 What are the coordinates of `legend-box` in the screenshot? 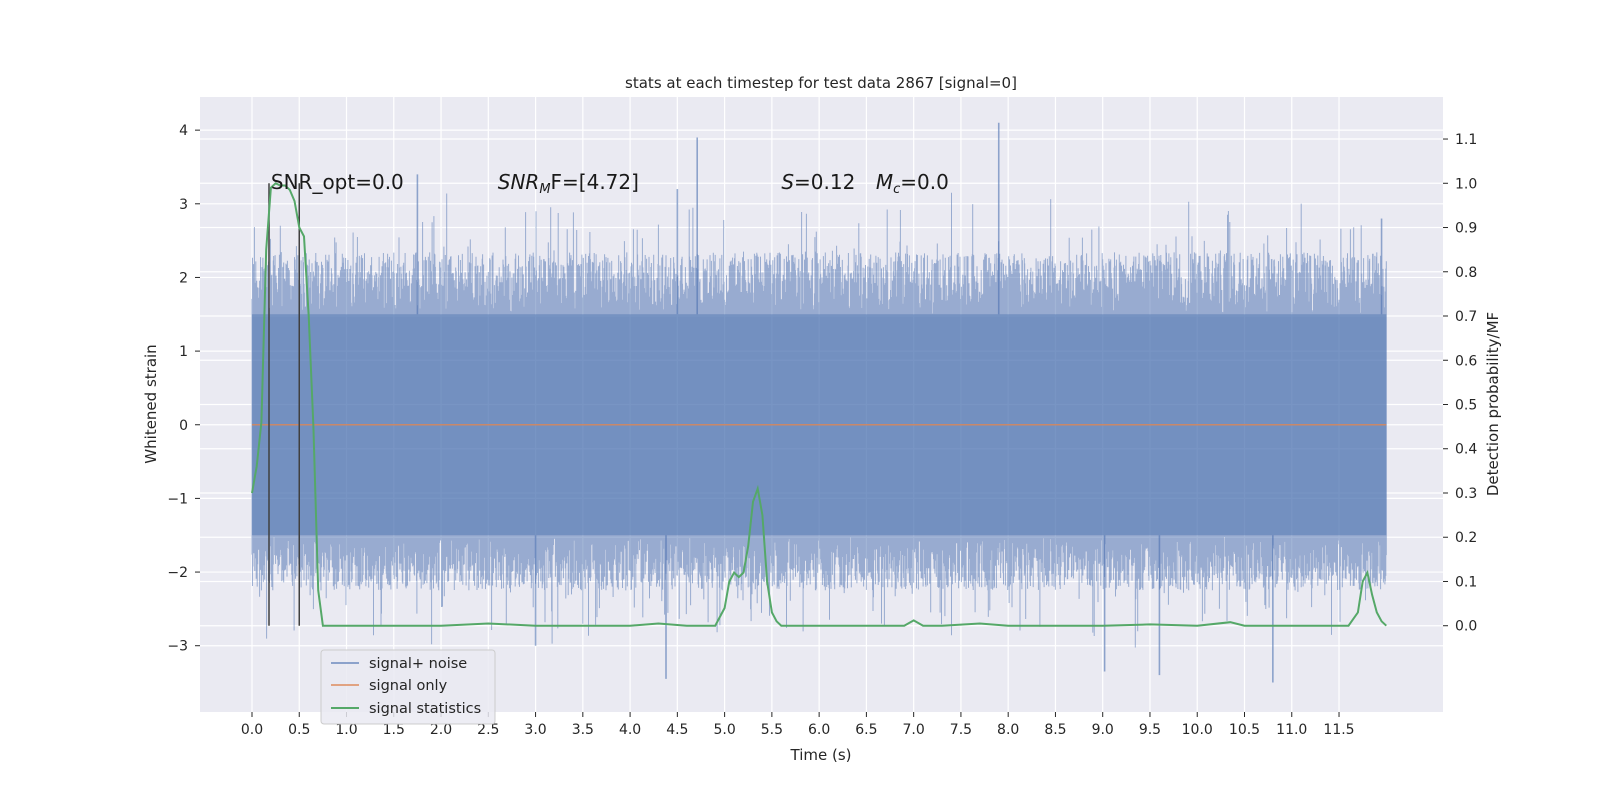 It's located at (408, 687).